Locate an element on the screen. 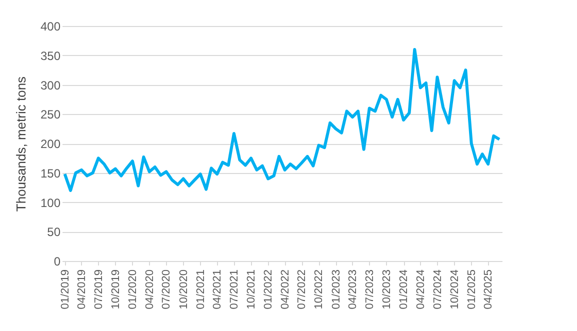 The width and height of the screenshot is (577, 331). x-tick-label: 01/2022 is located at coordinates (268, 290).